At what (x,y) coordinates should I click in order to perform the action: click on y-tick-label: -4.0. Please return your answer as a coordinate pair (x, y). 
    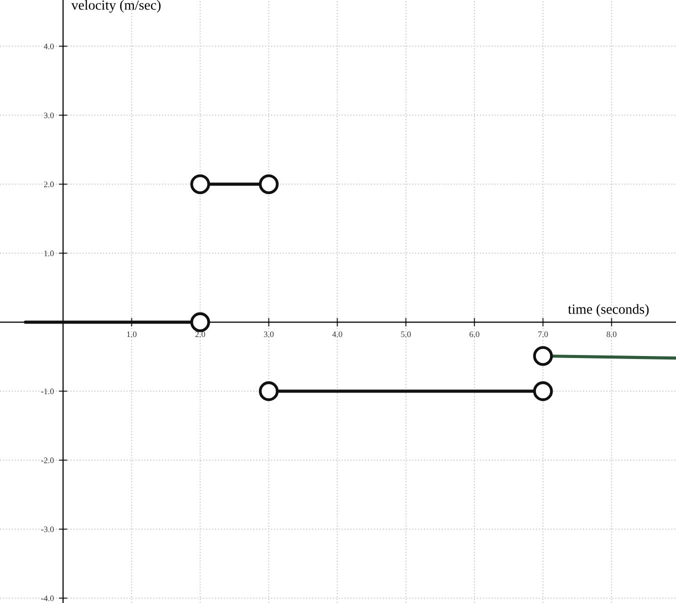
    Looking at the image, I should click on (47, 599).